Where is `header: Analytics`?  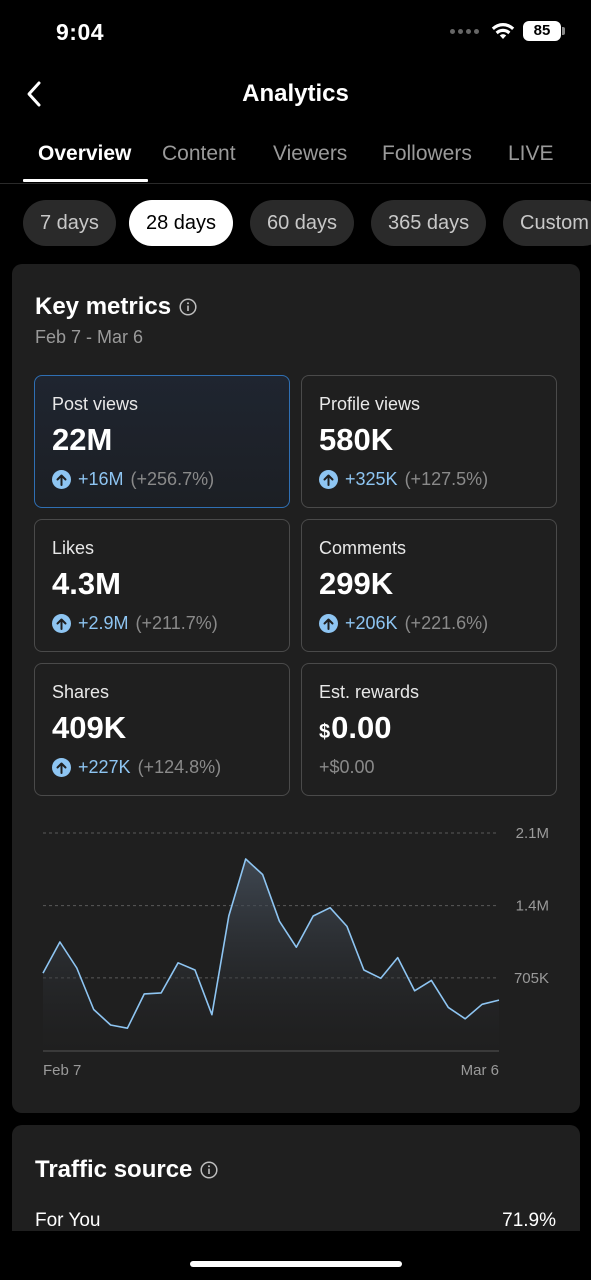 header: Analytics is located at coordinates (295, 94).